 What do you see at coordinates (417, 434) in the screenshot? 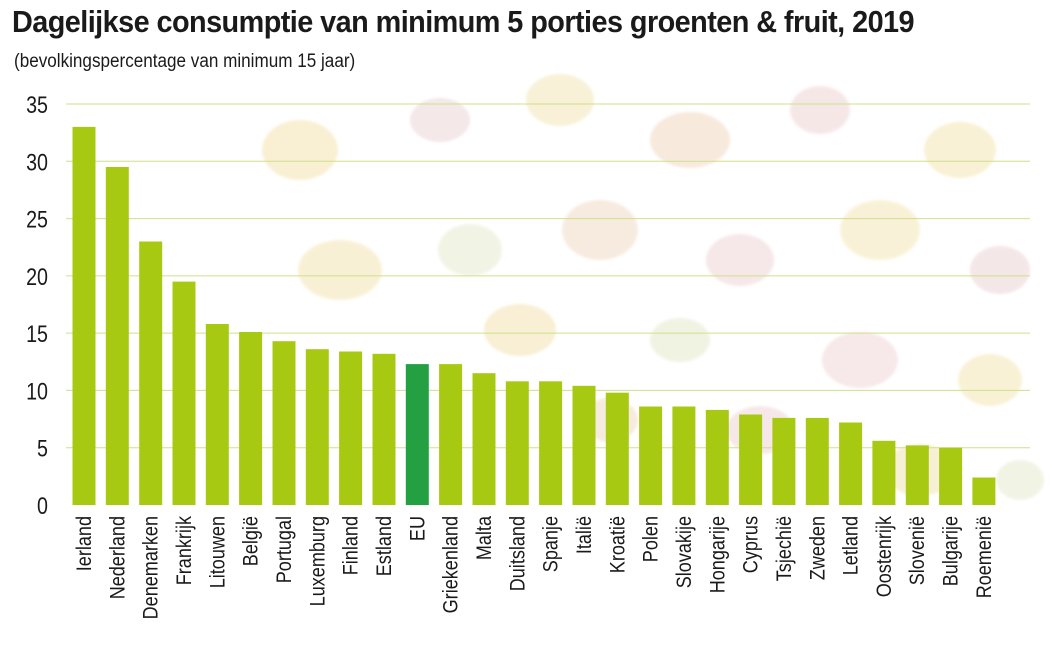
I see `bar-eu` at bounding box center [417, 434].